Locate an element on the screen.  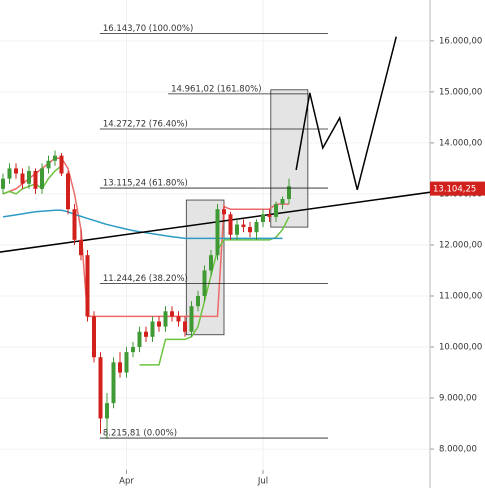
y-tick-label: 11.000,00 is located at coordinates (460, 296).